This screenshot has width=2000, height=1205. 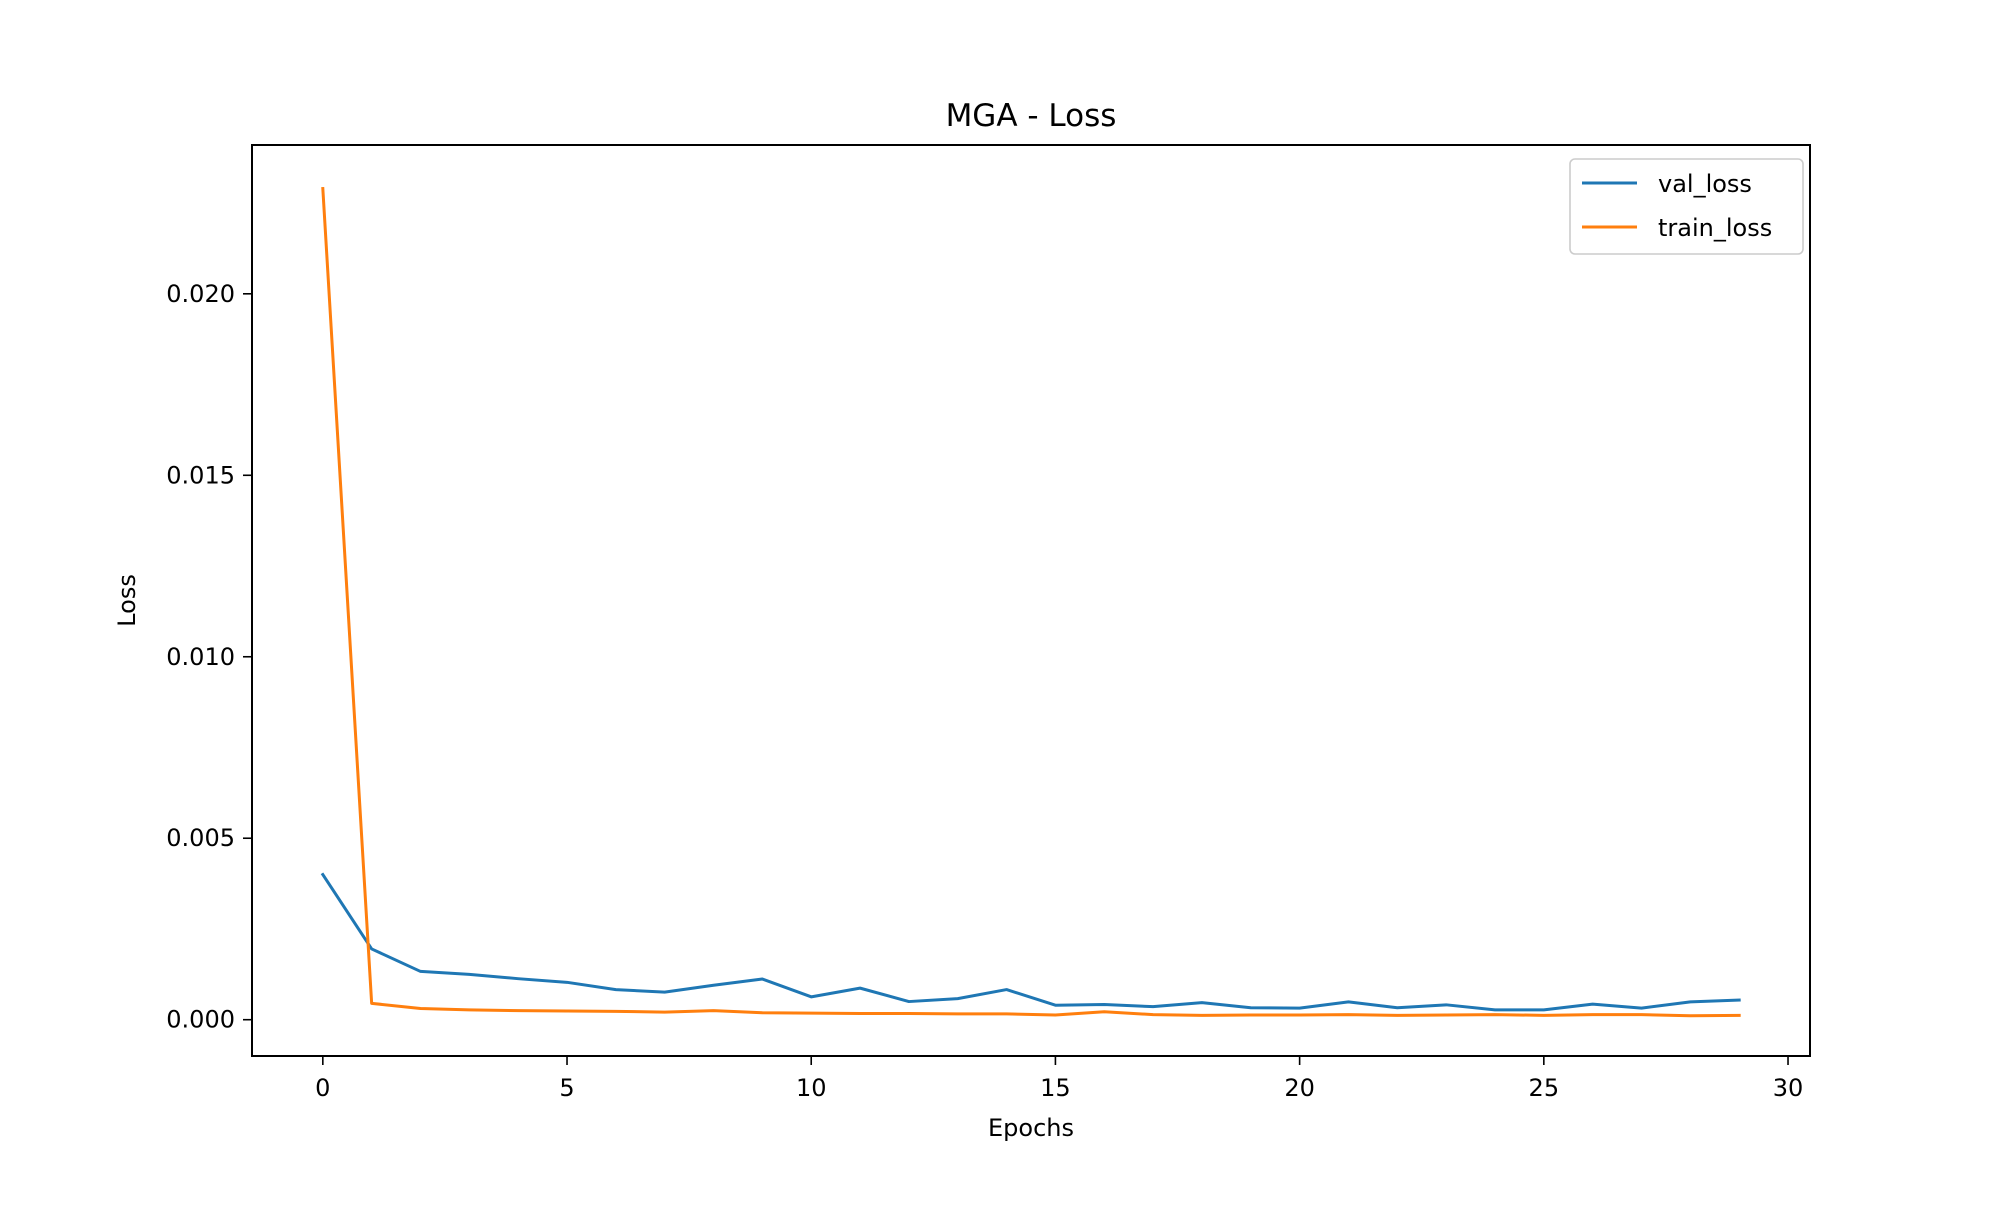 What do you see at coordinates (811, 1088) in the screenshot?
I see `x-tick-label: 10` at bounding box center [811, 1088].